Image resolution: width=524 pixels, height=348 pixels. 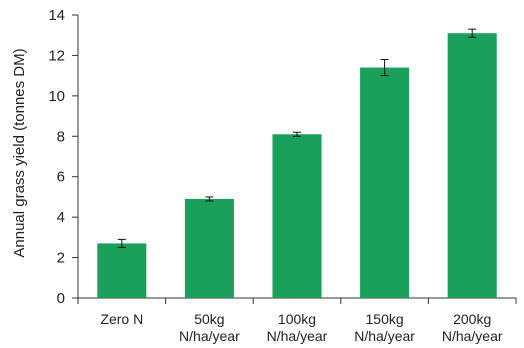 I want to click on x-tick-label: Zero N, so click(x=121, y=319).